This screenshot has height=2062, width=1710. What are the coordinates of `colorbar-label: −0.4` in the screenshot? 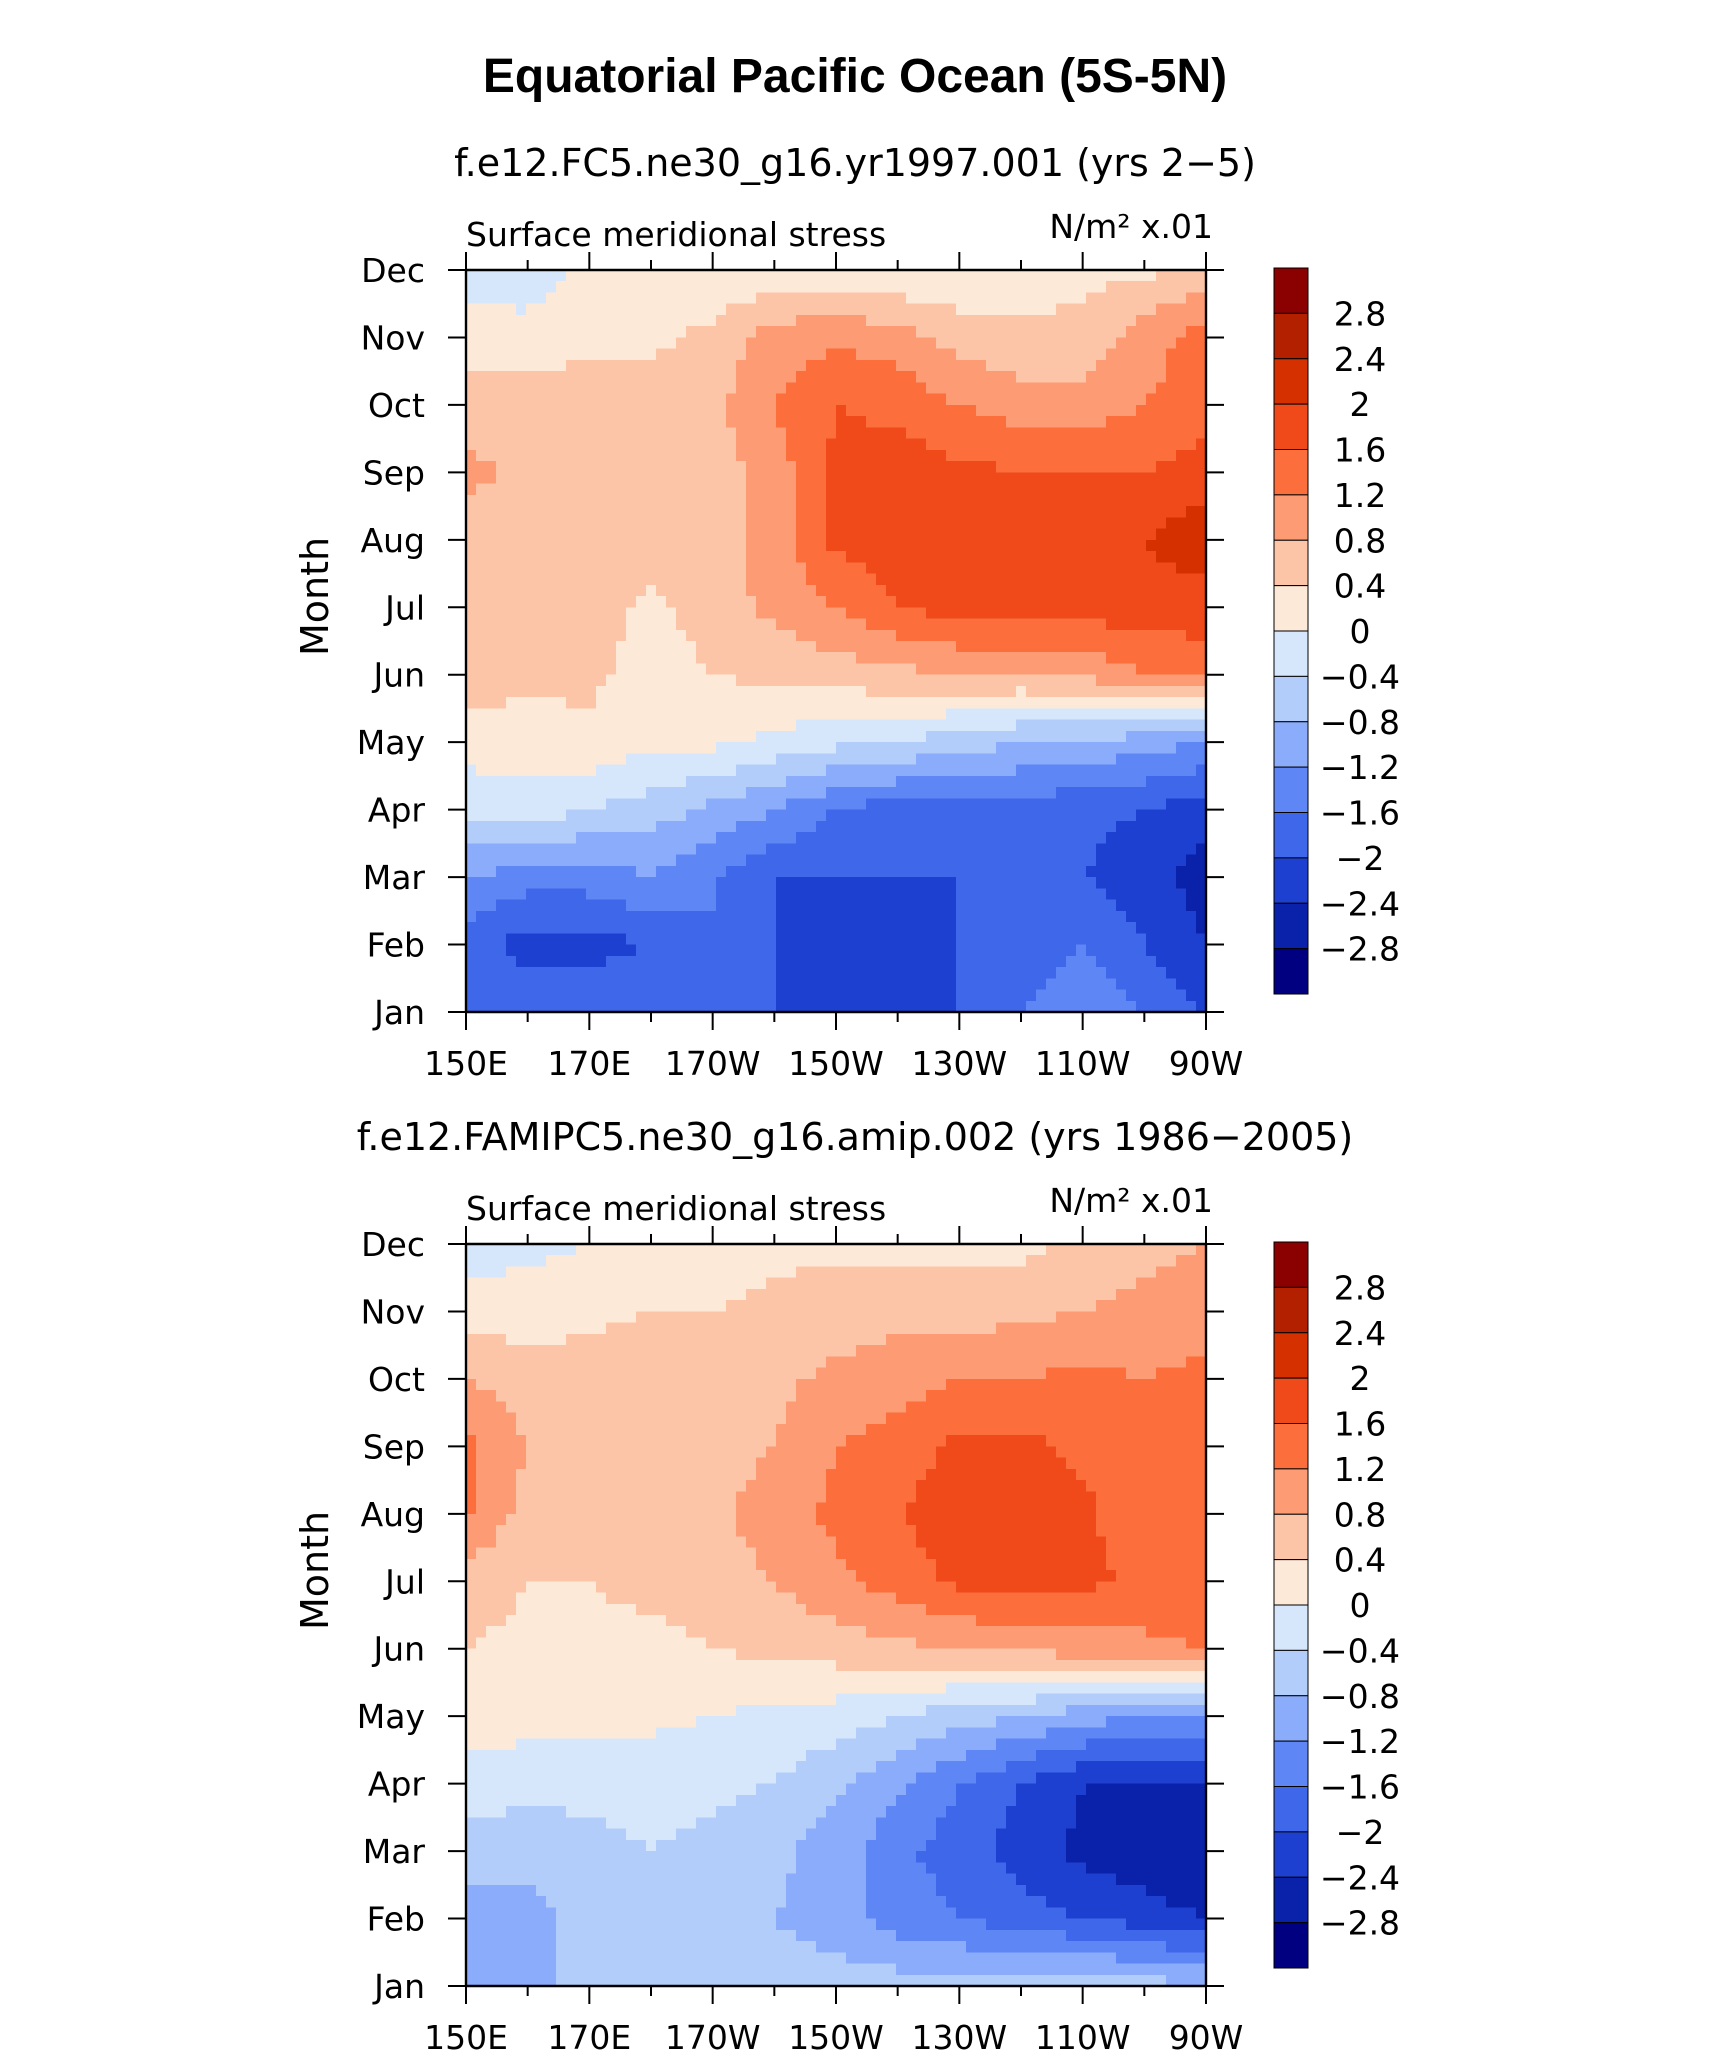 It's located at (1360, 676).